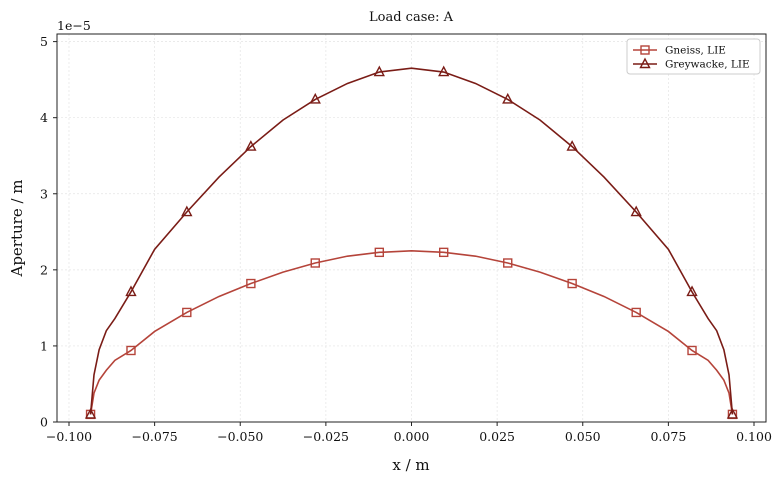 The width and height of the screenshot is (782, 483). Describe the element at coordinates (411, 17) in the screenshot. I see `chart-title: Load case: A` at that location.